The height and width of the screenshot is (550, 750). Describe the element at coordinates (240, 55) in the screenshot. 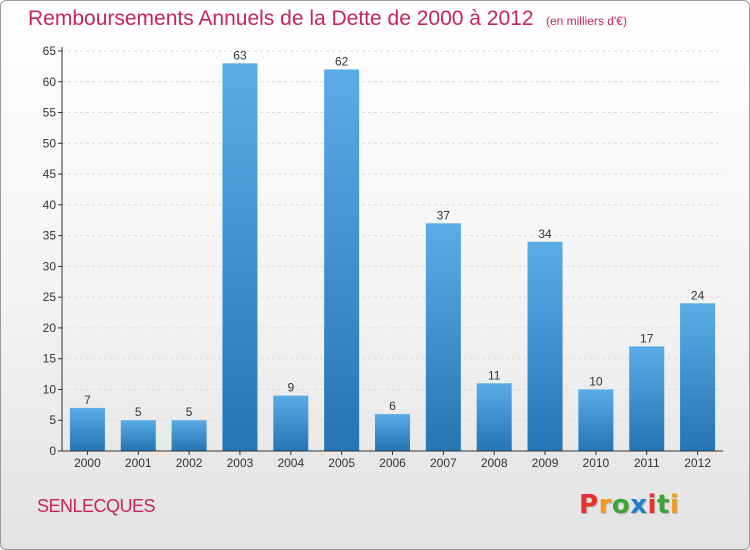

I see `data-label: 63` at that location.